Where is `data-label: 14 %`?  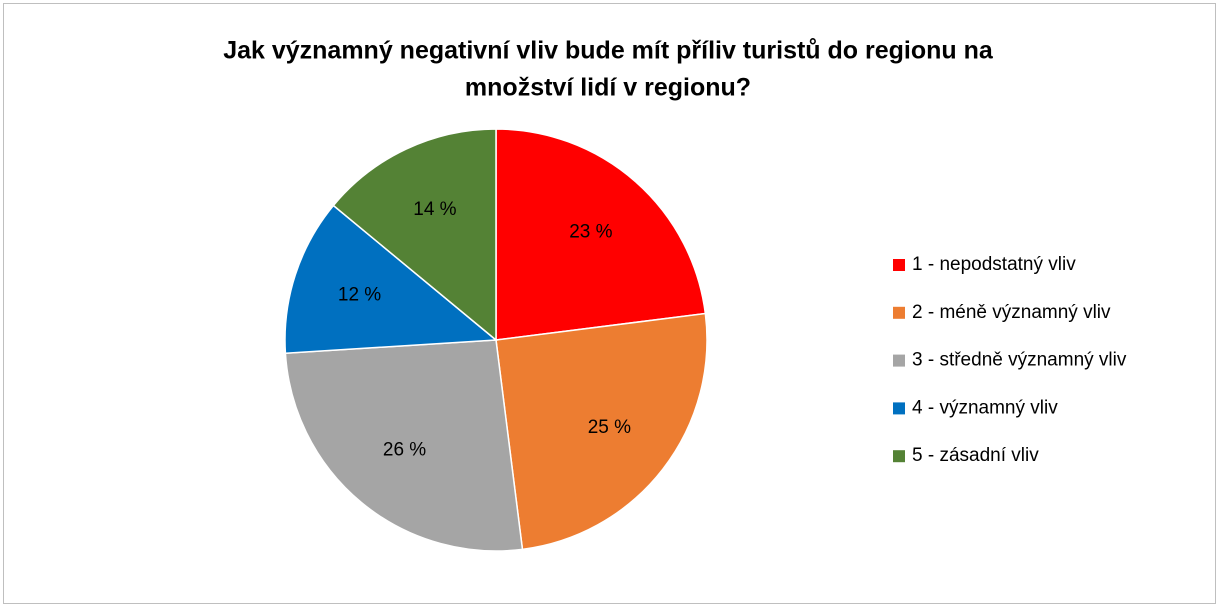
data-label: 14 % is located at coordinates (434, 209).